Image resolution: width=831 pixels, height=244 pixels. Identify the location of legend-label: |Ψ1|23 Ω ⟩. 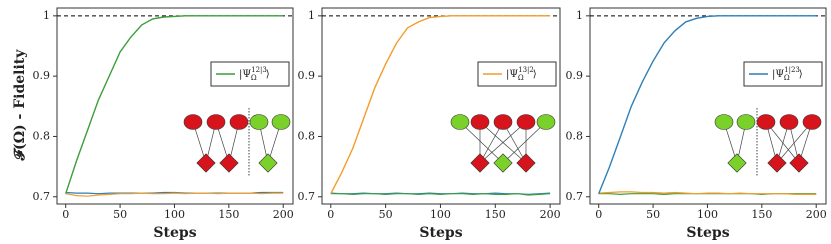
(787, 74).